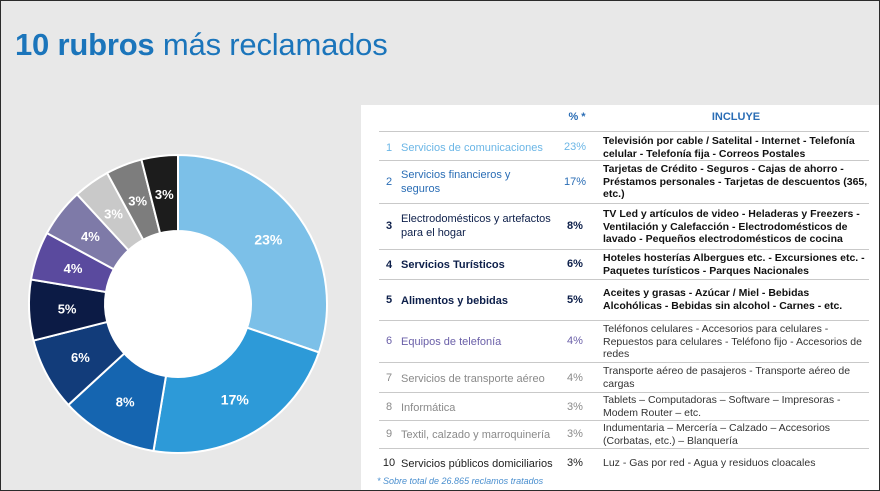 The height and width of the screenshot is (491, 880). What do you see at coordinates (389, 434) in the screenshot?
I see `row-number: 9` at bounding box center [389, 434].